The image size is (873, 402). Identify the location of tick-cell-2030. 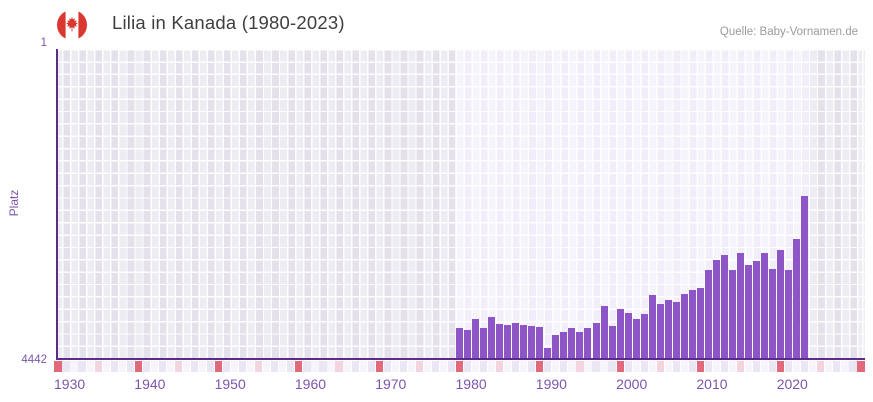
(861, 366).